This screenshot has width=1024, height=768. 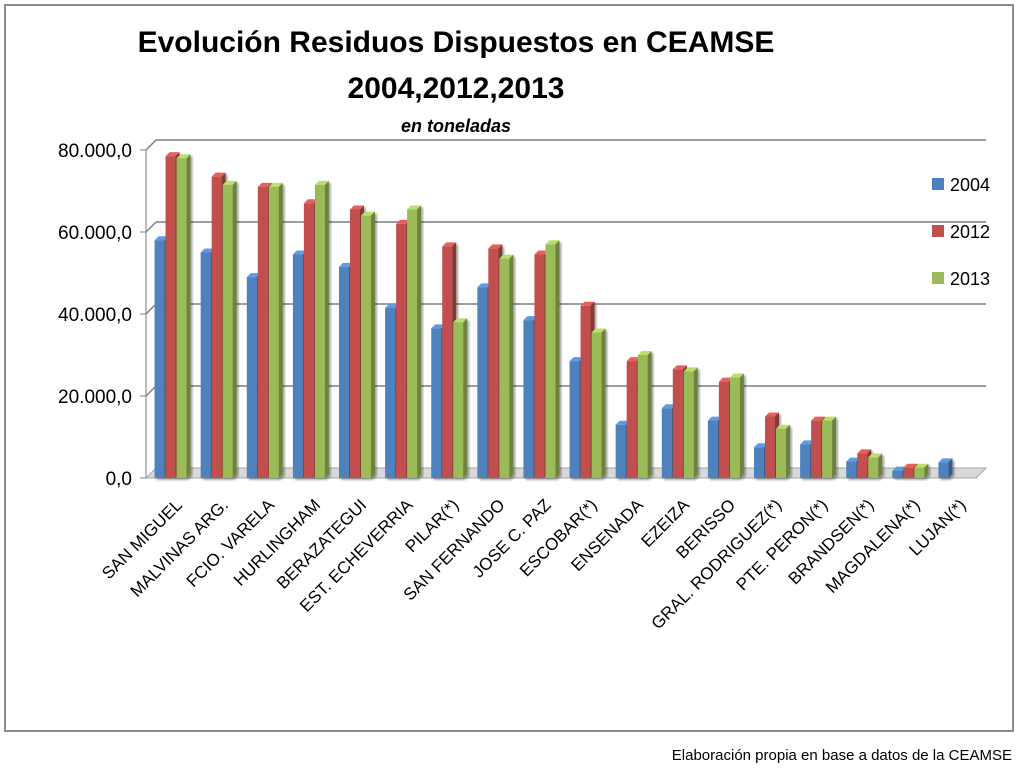 What do you see at coordinates (95, 315) in the screenshot?
I see `y-tick-label: 40.000,0` at bounding box center [95, 315].